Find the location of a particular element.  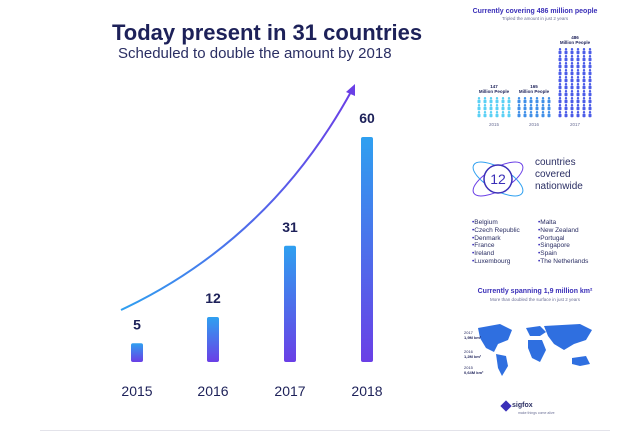

country-item: Luxembourg is located at coordinates (496, 262).